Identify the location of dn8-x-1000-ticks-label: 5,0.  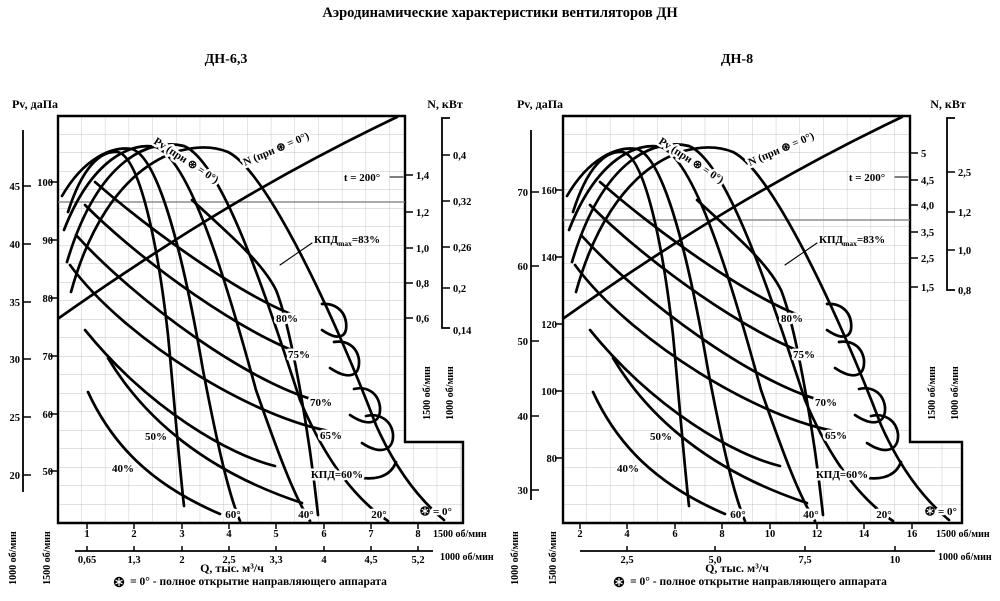
(714, 560).